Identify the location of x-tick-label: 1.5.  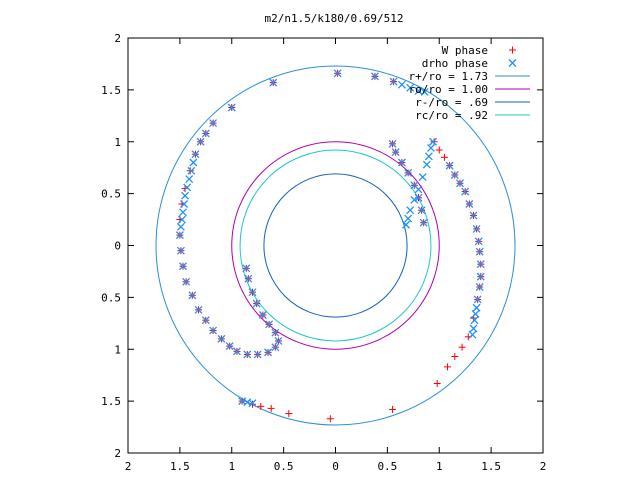
(491, 466).